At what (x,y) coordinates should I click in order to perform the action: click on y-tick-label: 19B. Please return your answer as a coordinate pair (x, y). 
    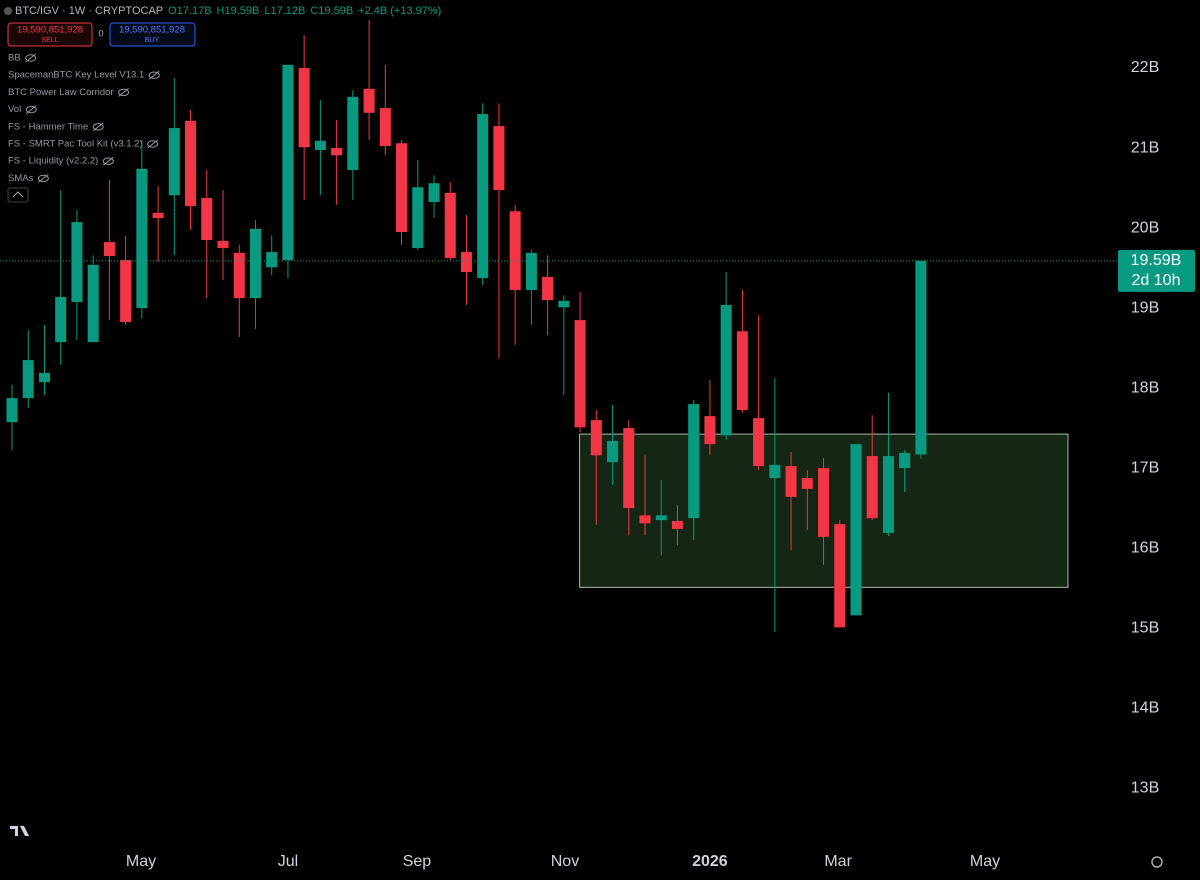
    Looking at the image, I should click on (1145, 307).